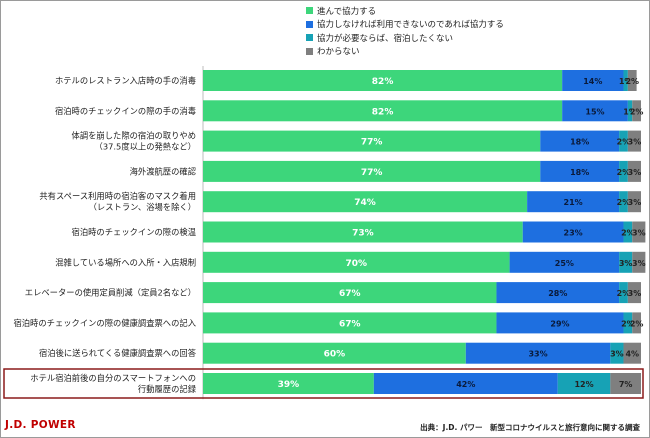 The height and width of the screenshot is (438, 650). I want to click on category-label: 混雑している場所への入所・入店規制, so click(125, 262).